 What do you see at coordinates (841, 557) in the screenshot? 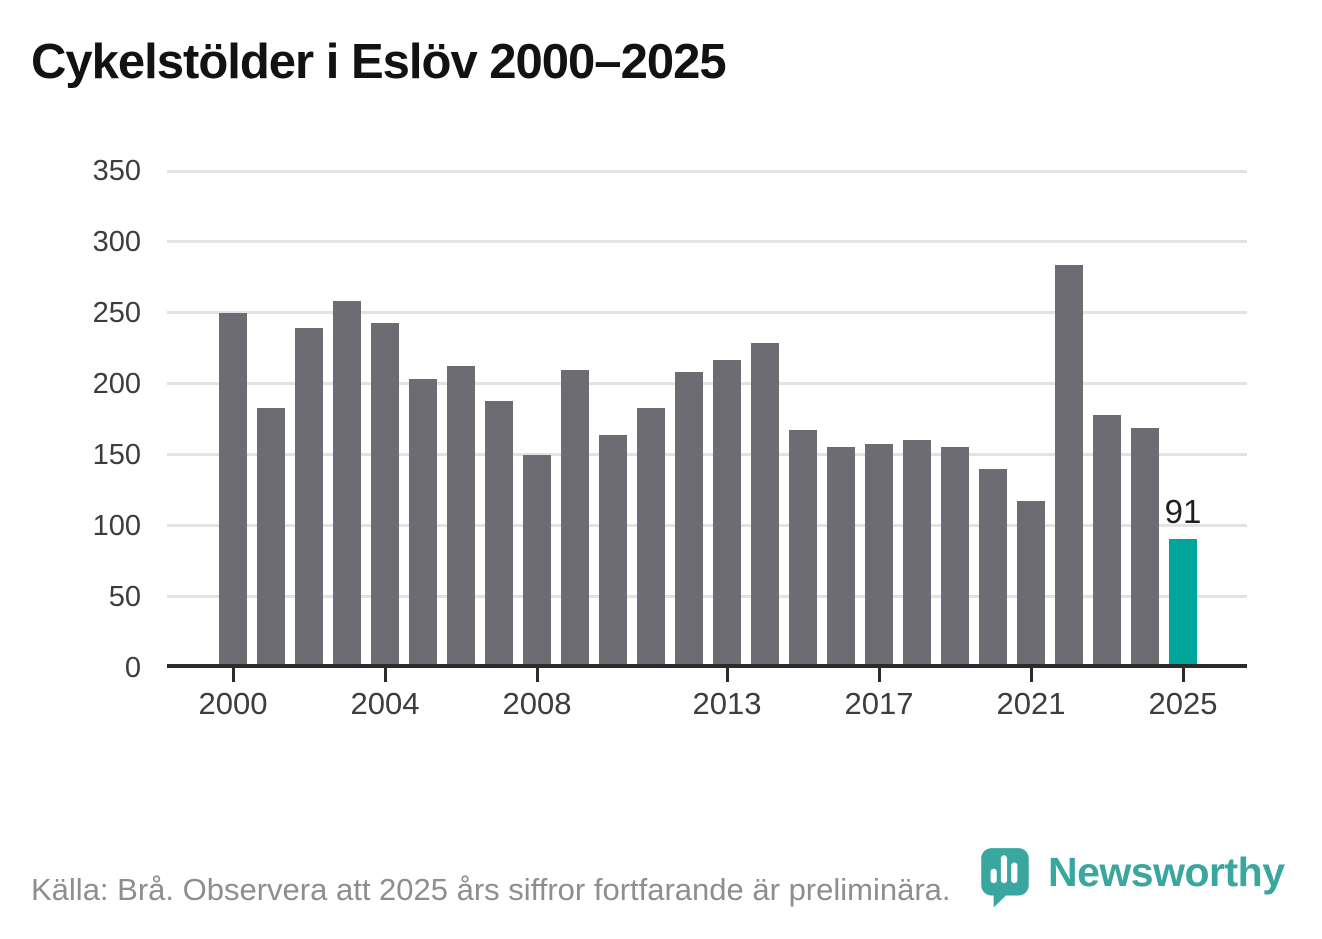
I see `bar-2016` at bounding box center [841, 557].